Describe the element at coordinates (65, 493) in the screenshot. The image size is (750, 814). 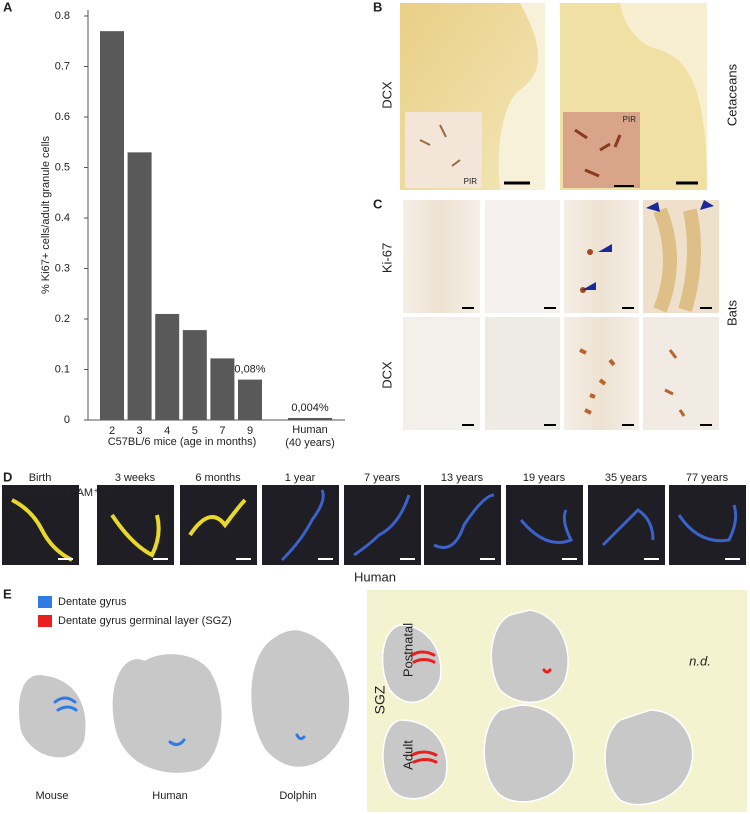
I see `inset-label: DCX⁺PSA-NCAM⁺ cells` at that location.